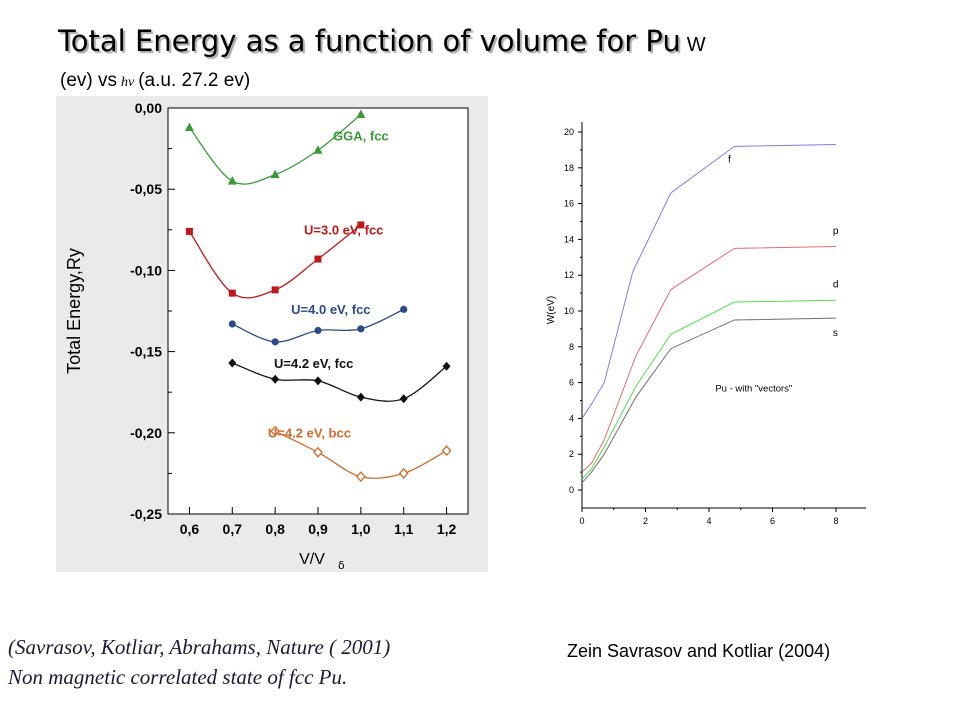 The height and width of the screenshot is (720, 960). What do you see at coordinates (146, 189) in the screenshot?
I see `y-tick-label: -0,05` at bounding box center [146, 189].